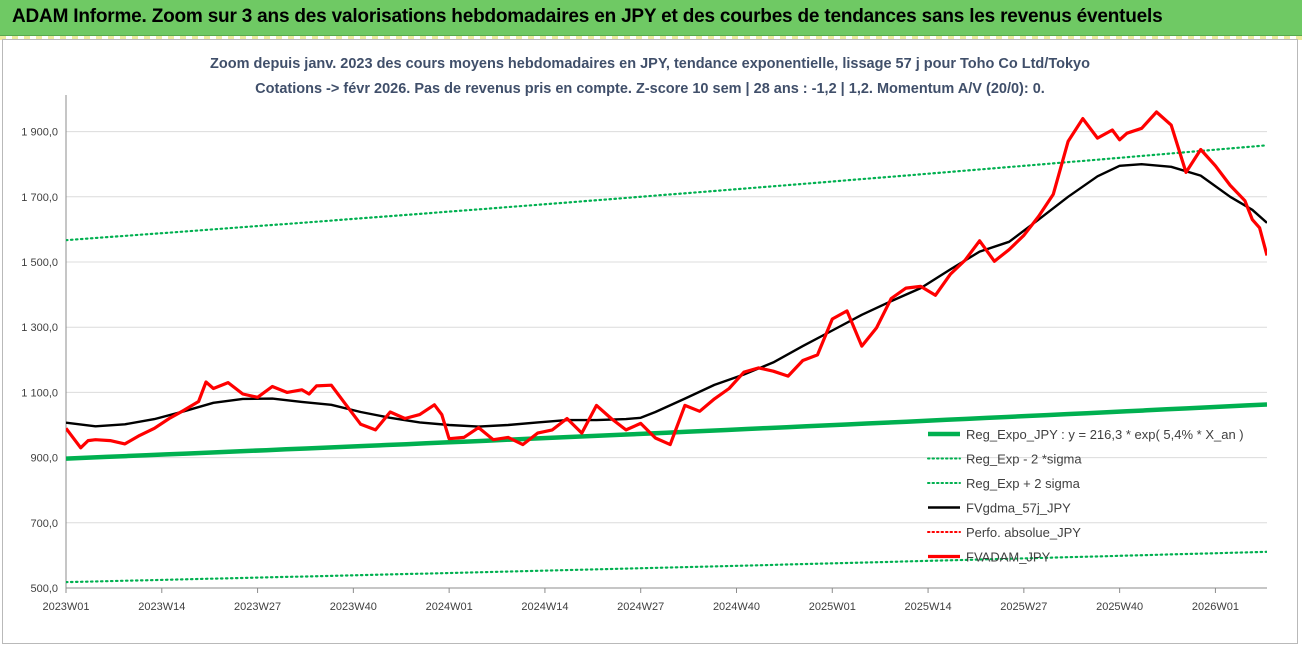 This screenshot has width=1302, height=647. I want to click on x-tick-label: 2026W01, so click(1215, 607).